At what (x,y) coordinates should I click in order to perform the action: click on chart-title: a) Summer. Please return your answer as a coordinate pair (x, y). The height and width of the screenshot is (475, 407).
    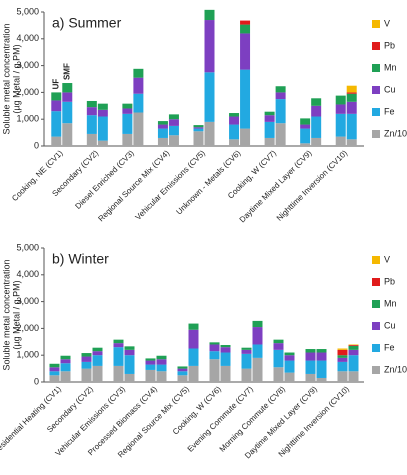
    Looking at the image, I should click on (87, 23).